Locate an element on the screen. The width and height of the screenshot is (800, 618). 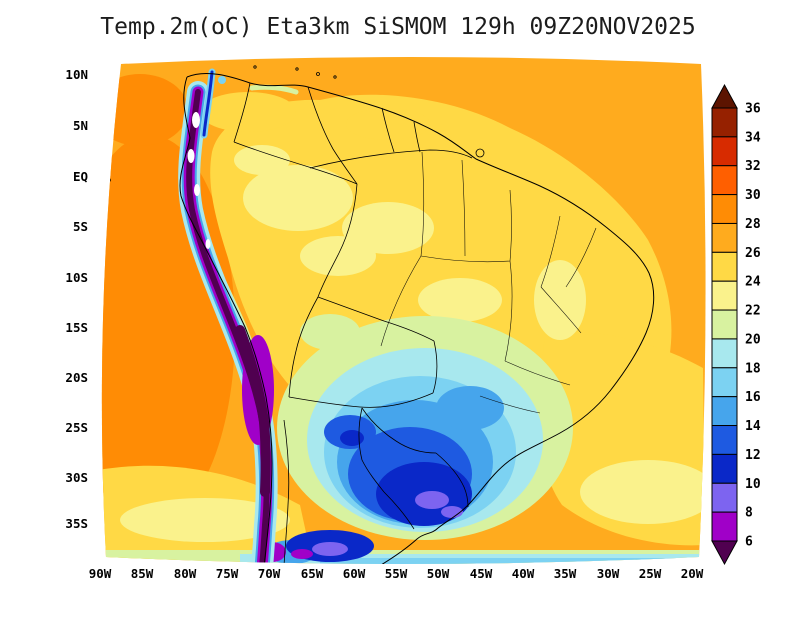
colorbar-label-28: 28 is located at coordinates (753, 224).